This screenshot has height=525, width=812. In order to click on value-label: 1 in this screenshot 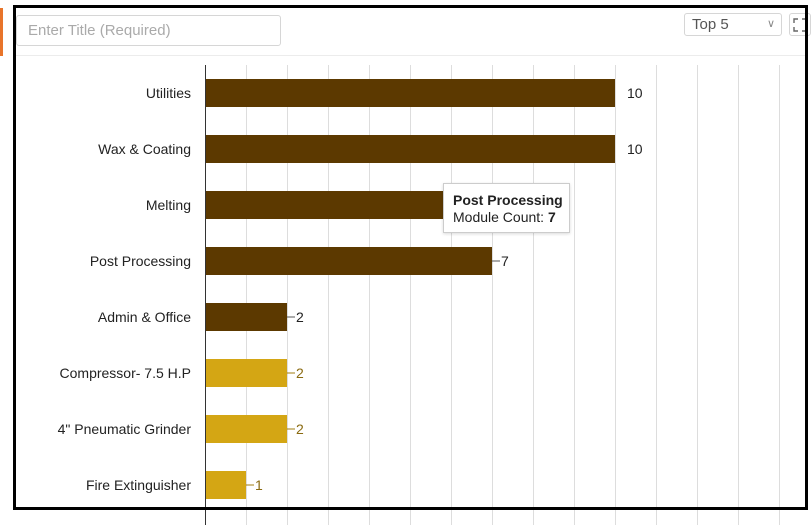, I will do `click(259, 485)`.